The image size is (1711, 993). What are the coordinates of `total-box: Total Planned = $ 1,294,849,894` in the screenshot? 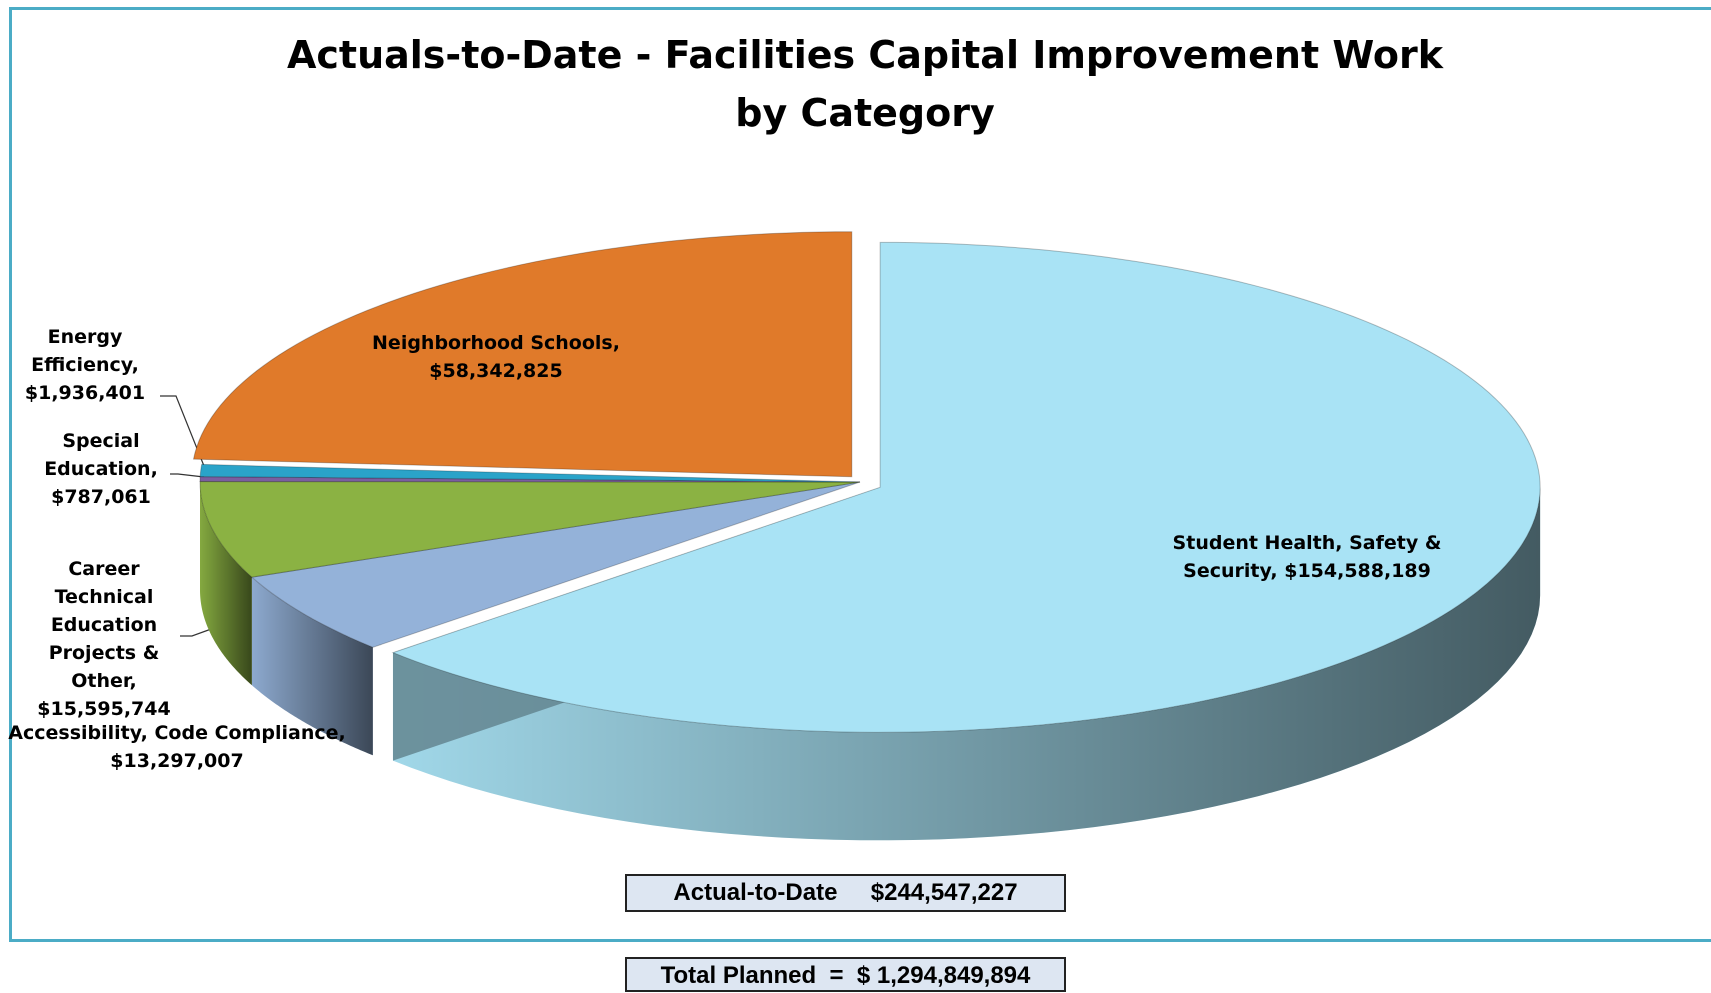 It's located at (845, 974).